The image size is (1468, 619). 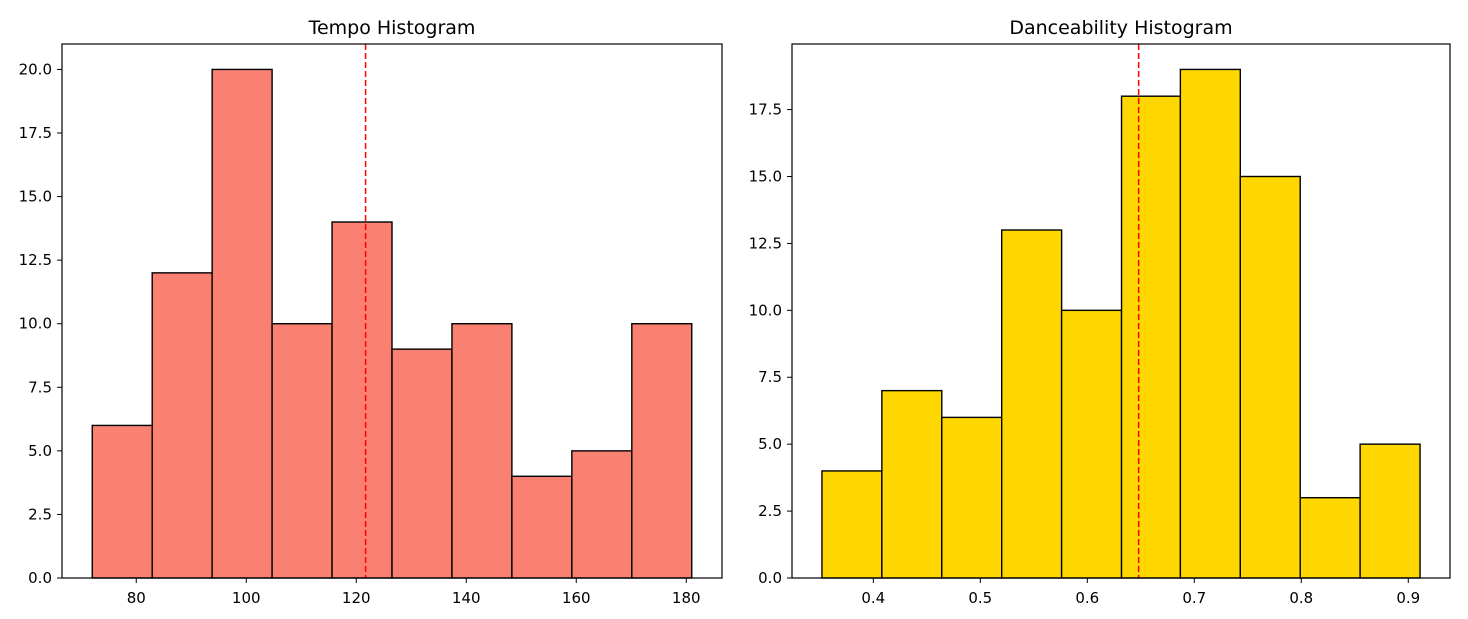 What do you see at coordinates (466, 598) in the screenshot?
I see `tempo-x-tick-label: 140` at bounding box center [466, 598].